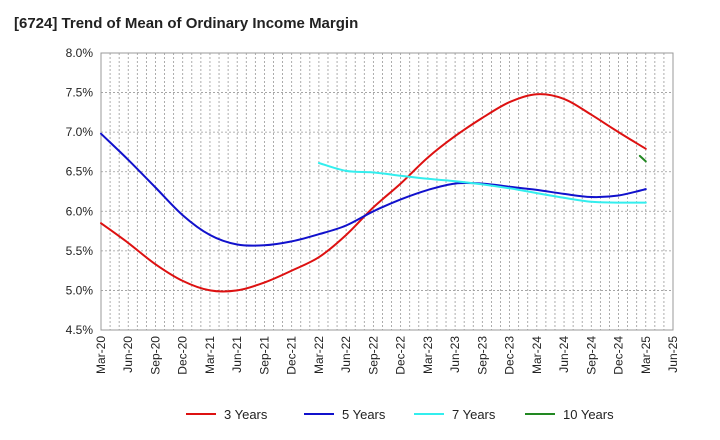  Describe the element at coordinates (537, 355) in the screenshot. I see `x-tick-label: Mar-24` at that location.